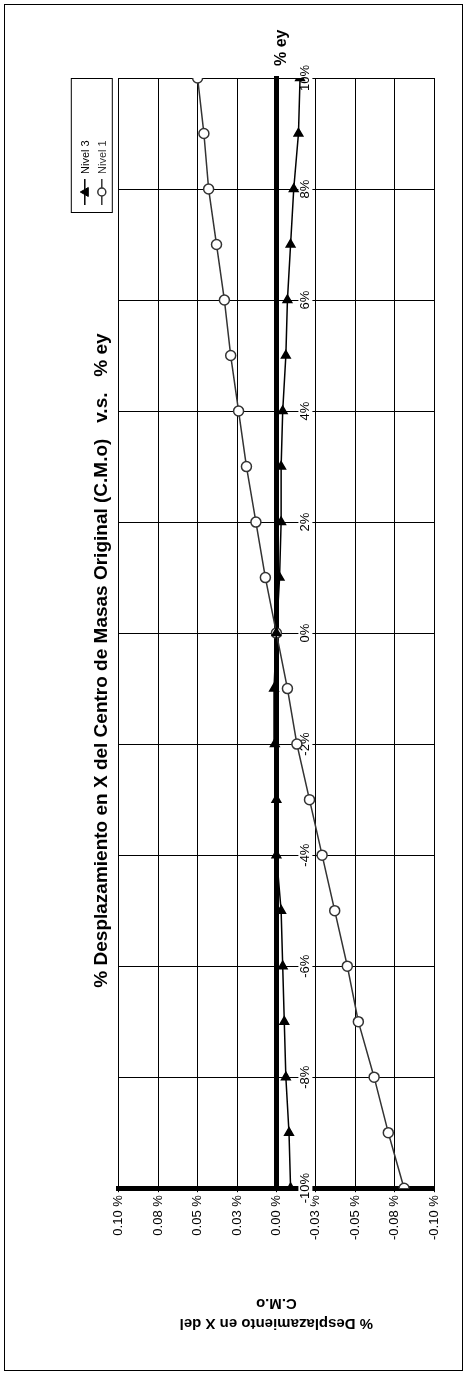 Image resolution: width=467 pixels, height=1375 pixels. I want to click on y-tick-label: 2%, so click(304, 522).